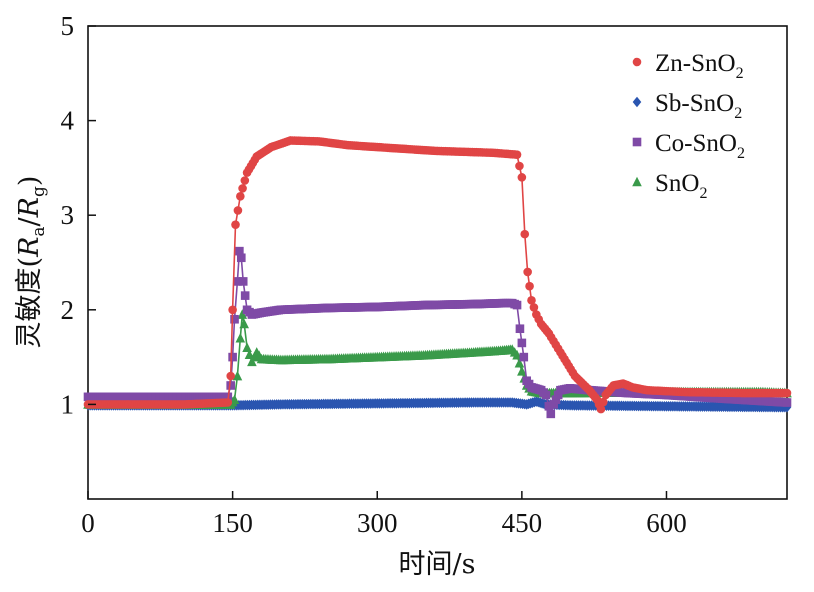 This screenshot has width=814, height=592. Describe the element at coordinates (68, 404) in the screenshot. I see `y-tick-label: 1` at that location.